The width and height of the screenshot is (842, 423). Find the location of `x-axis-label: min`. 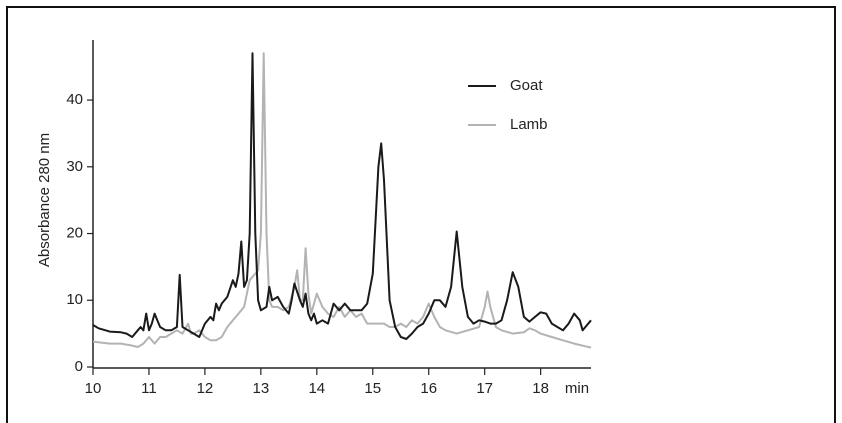

x-axis-label: min is located at coordinates (577, 388).